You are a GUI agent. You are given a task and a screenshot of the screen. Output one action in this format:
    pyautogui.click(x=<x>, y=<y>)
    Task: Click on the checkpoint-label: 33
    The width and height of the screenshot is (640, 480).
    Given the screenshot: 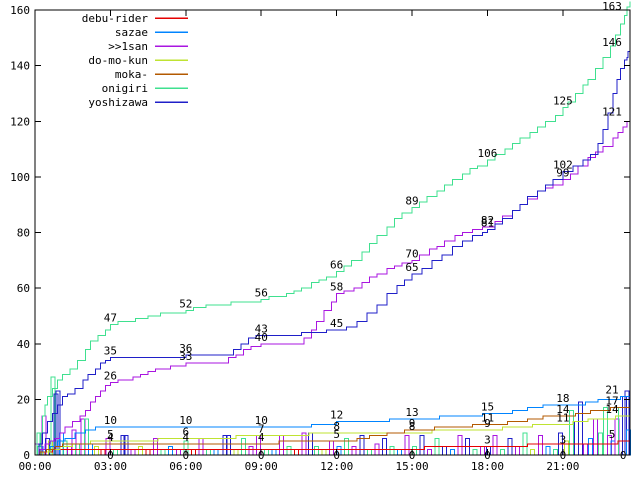 What is the action you would take?
    pyautogui.click(x=185, y=356)
    